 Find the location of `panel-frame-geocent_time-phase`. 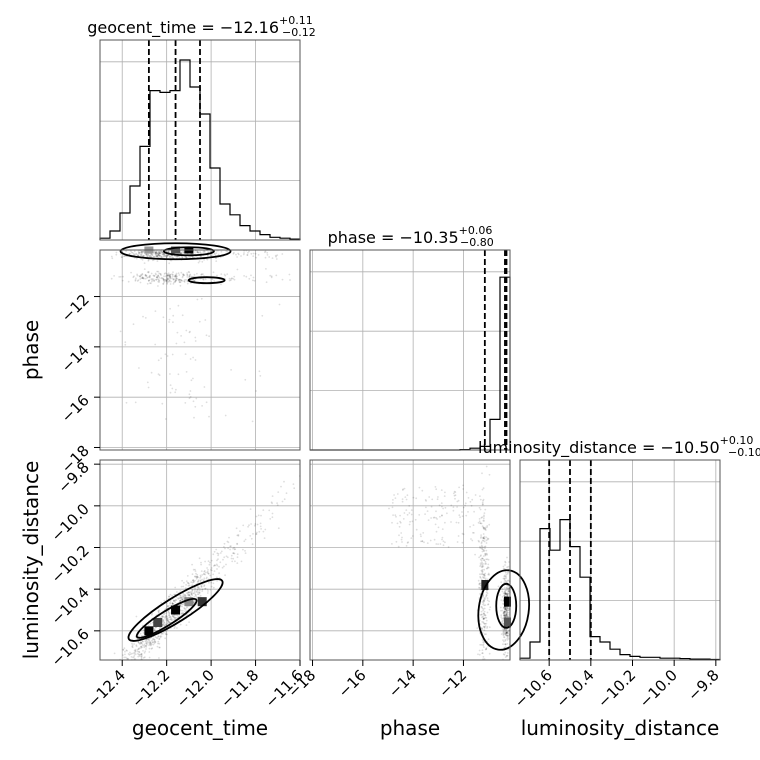

panel-frame-geocent_time-phase is located at coordinates (200, 350).